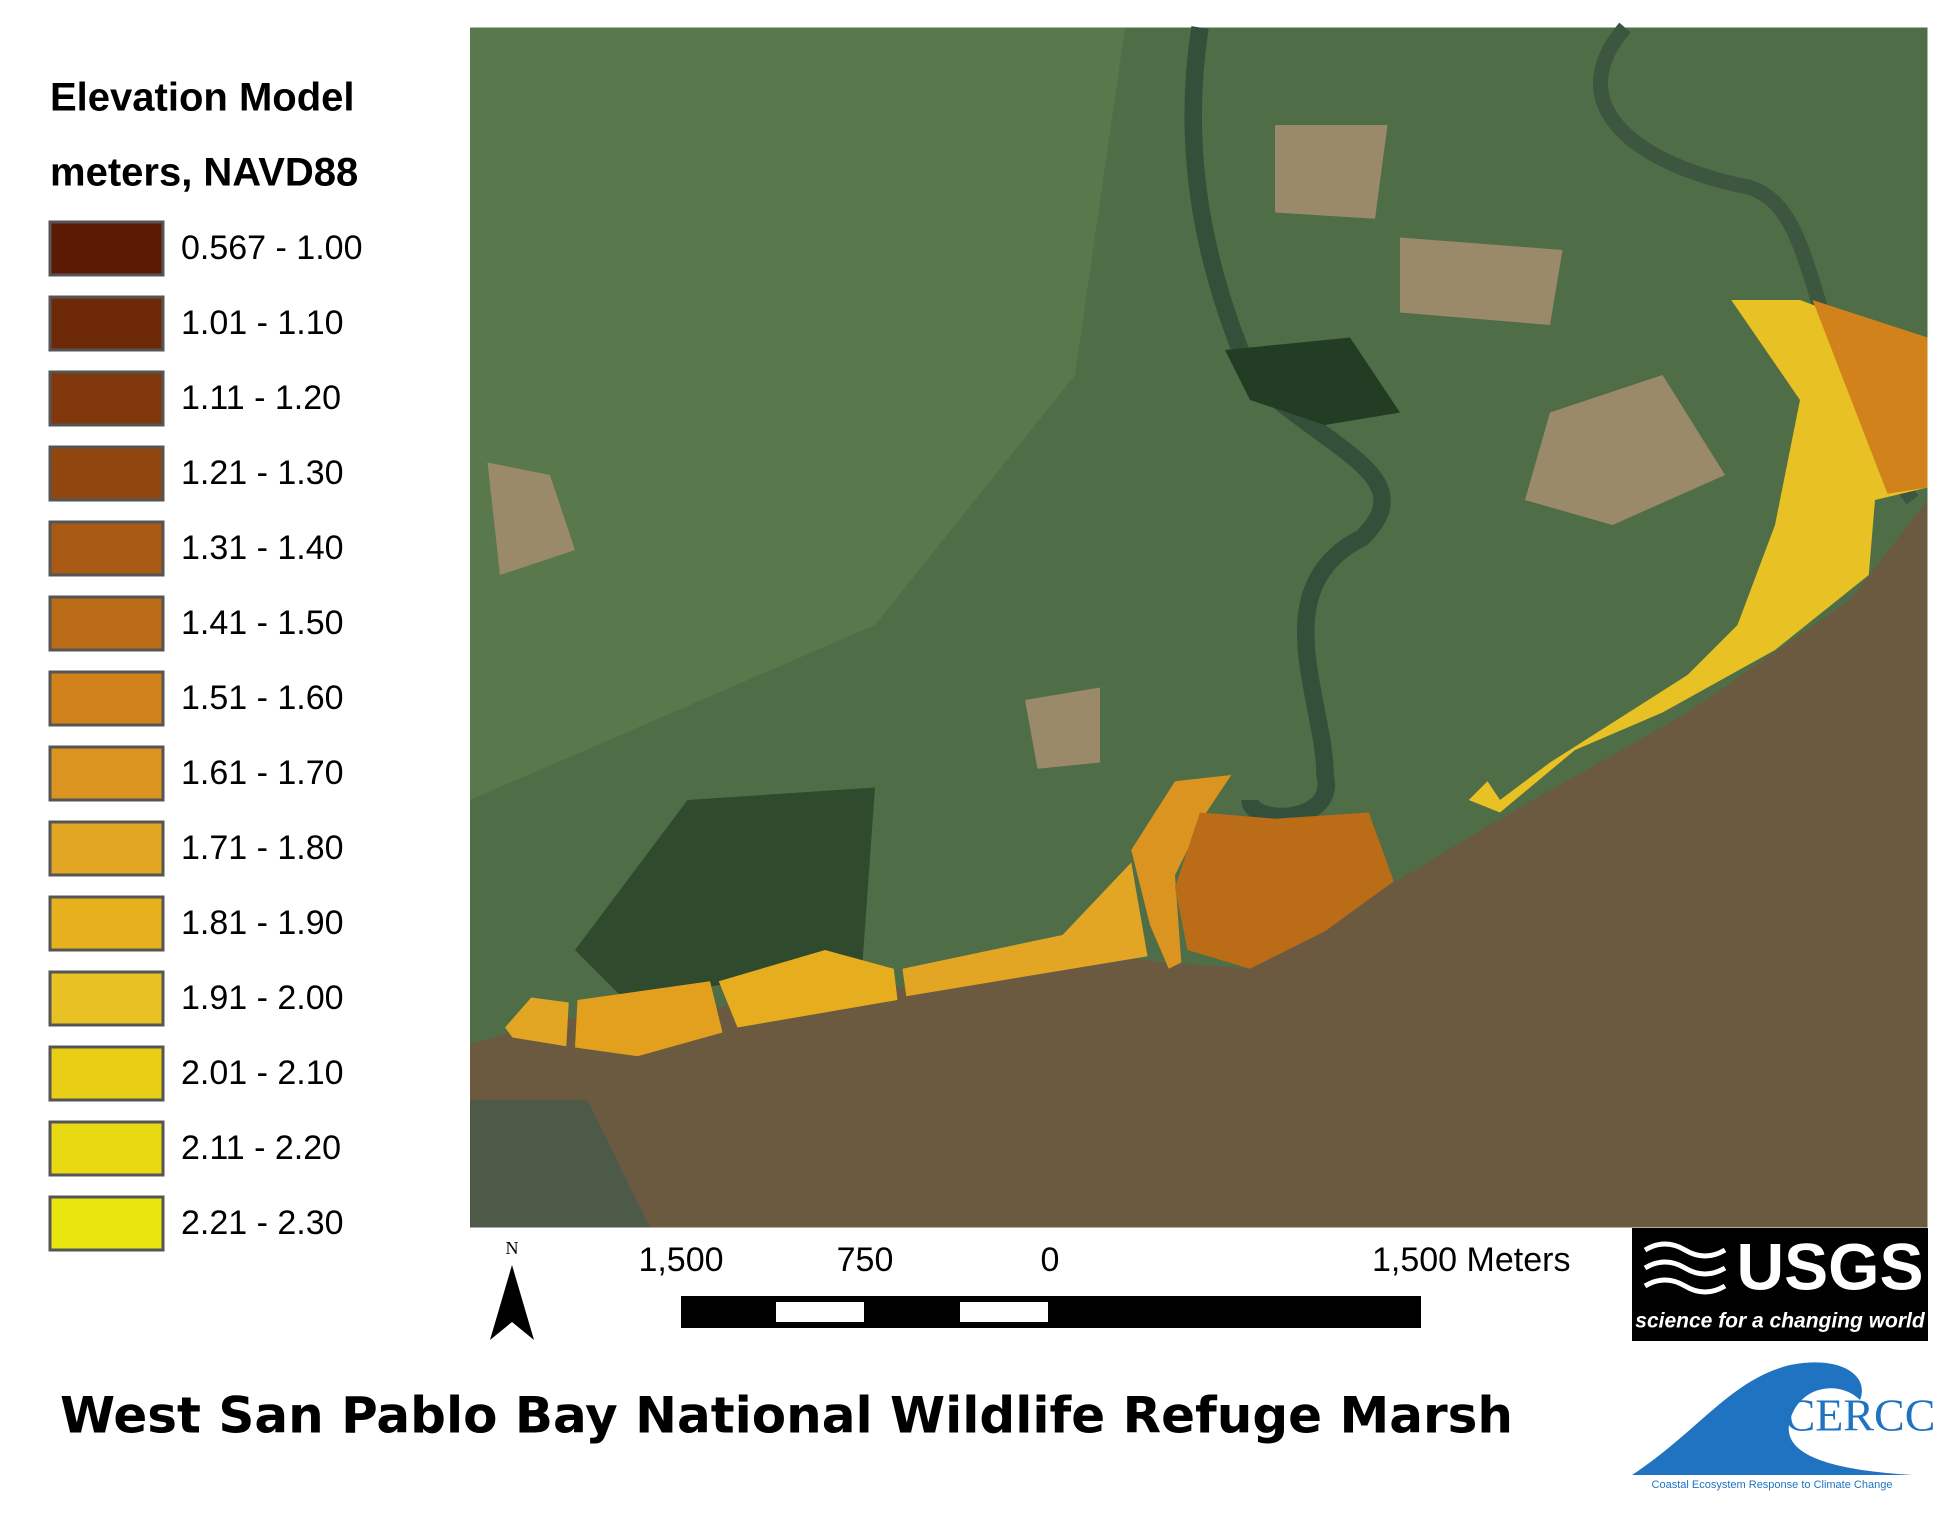 Image resolution: width=1950 pixels, height=1515 pixels. I want to click on scale-label: 1,500, so click(680, 1260).